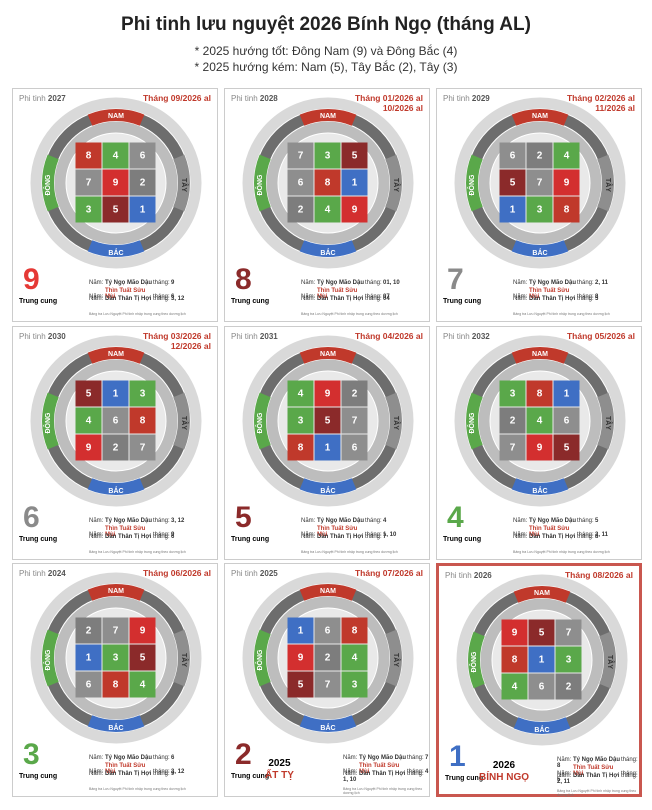 This screenshot has height=810, width=652. Describe the element at coordinates (345, 294) in the screenshot. I see `info-row: Năm:Thìn Tuất Sửu Mùi tháng:07` at that location.